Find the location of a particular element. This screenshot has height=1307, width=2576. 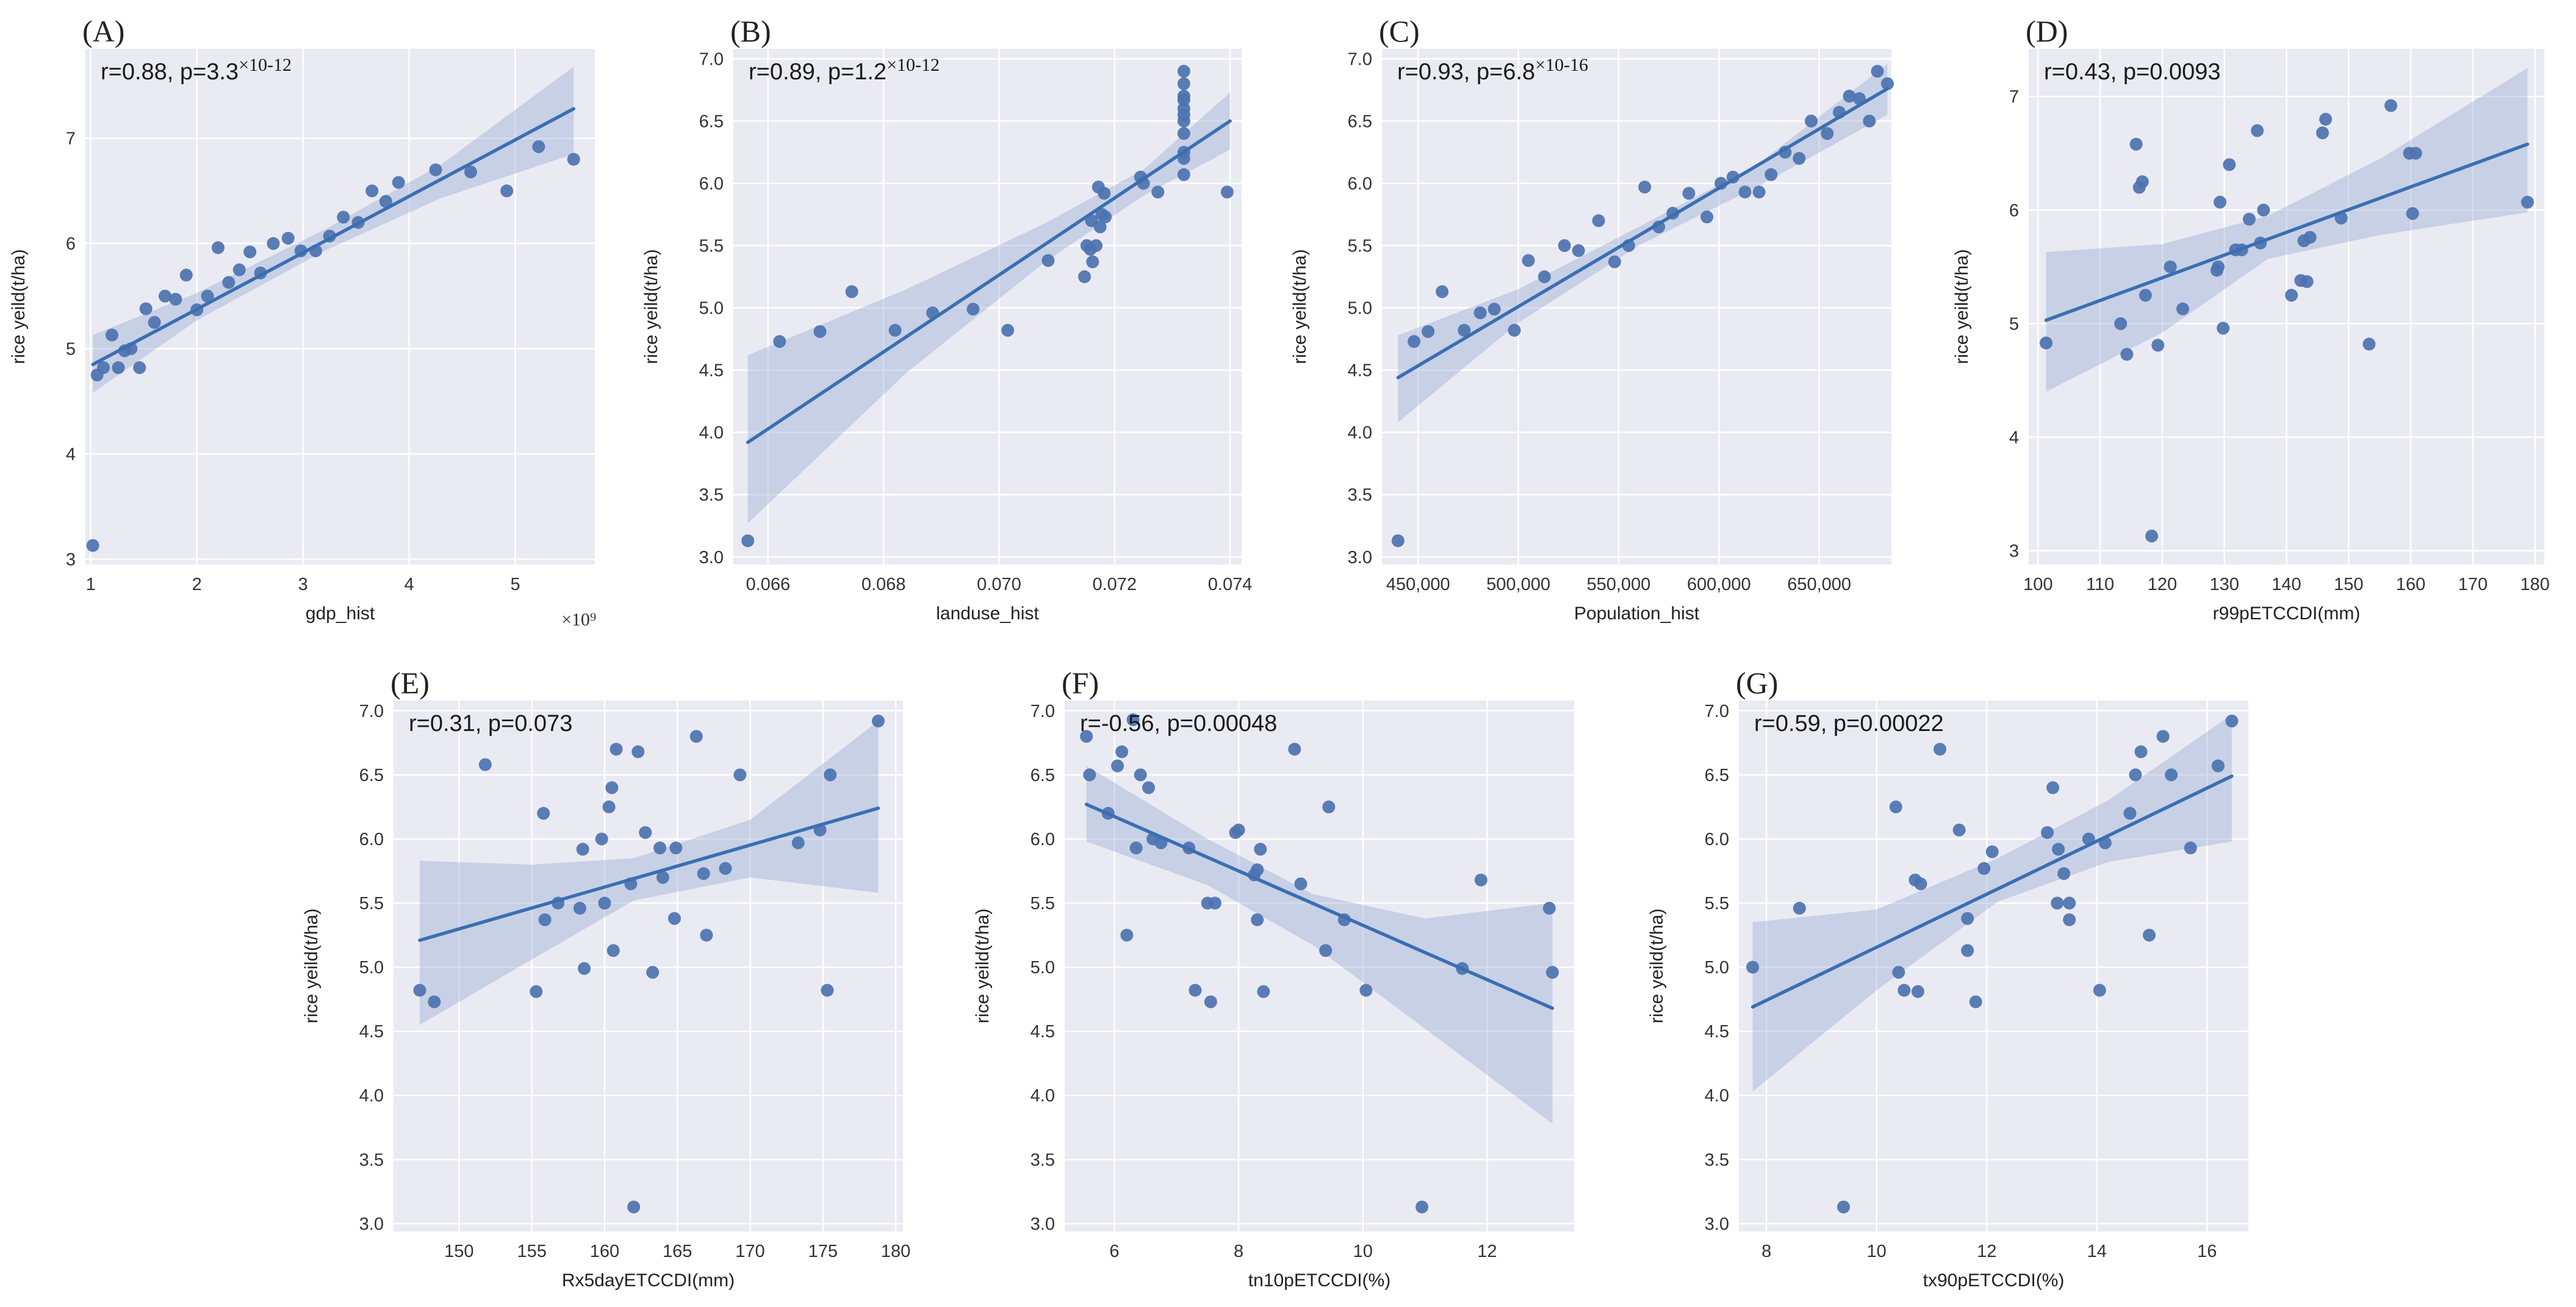

y-tick-label: 4 is located at coordinates (71, 455).